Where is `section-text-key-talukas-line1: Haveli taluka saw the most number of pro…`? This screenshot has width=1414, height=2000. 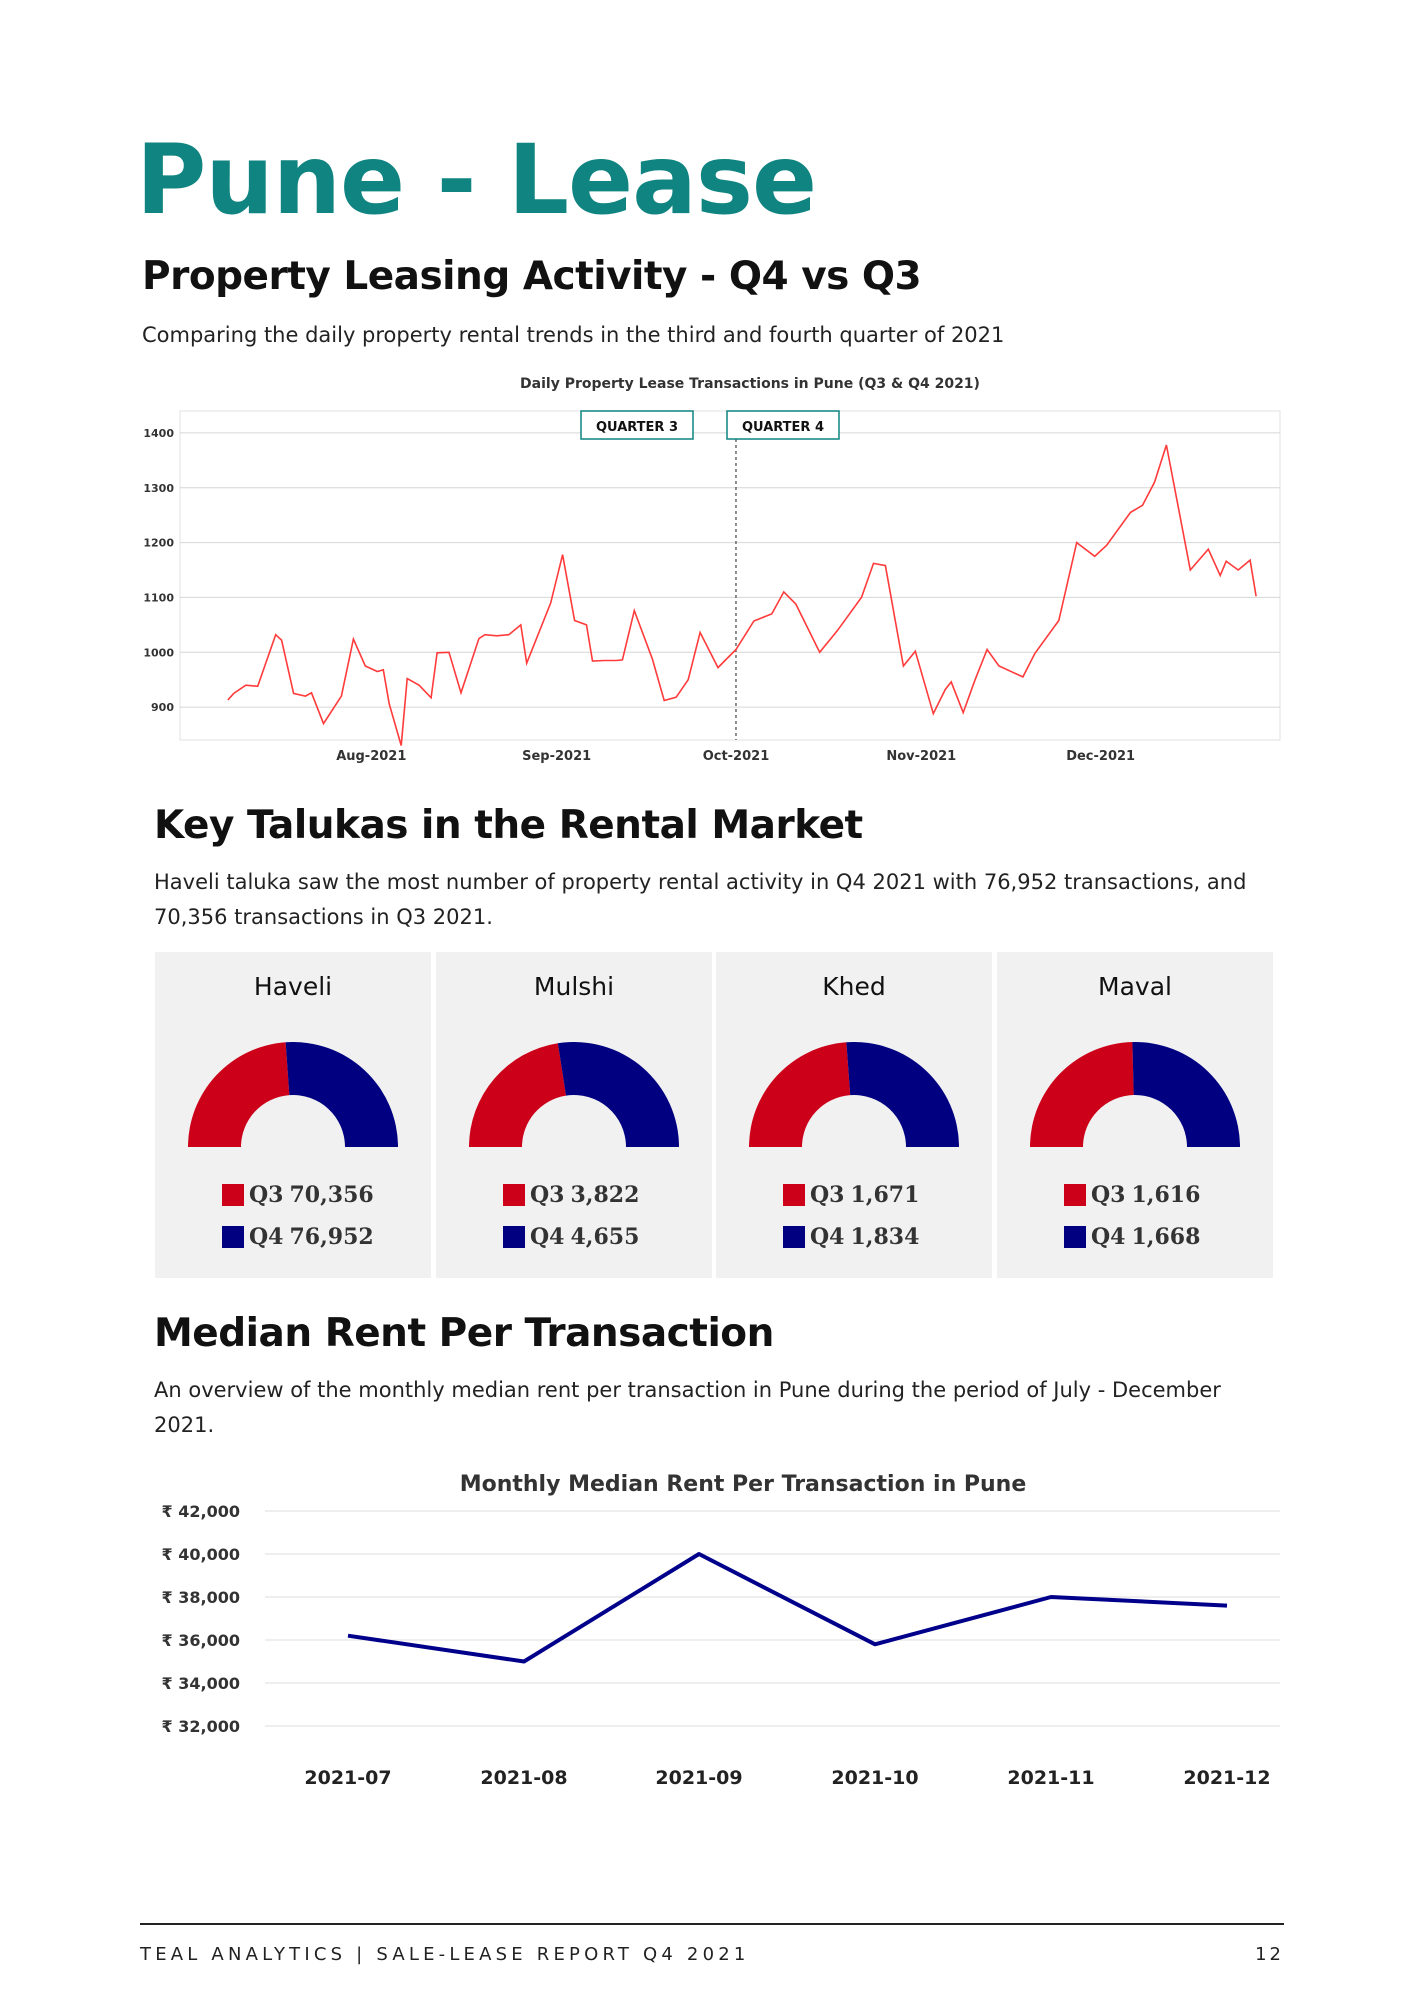
section-text-key-talukas-line1: Haveli taluka saw the most number of pro… is located at coordinates (700, 882).